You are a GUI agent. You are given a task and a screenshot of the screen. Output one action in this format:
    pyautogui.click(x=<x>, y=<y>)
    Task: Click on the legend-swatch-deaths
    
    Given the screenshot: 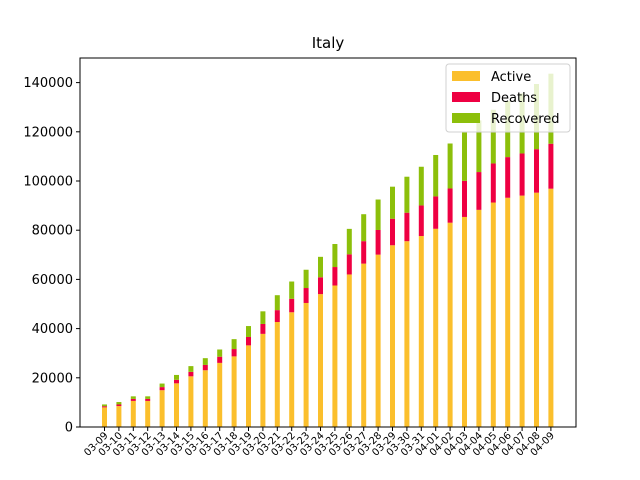 What is the action you would take?
    pyautogui.click(x=466, y=97)
    